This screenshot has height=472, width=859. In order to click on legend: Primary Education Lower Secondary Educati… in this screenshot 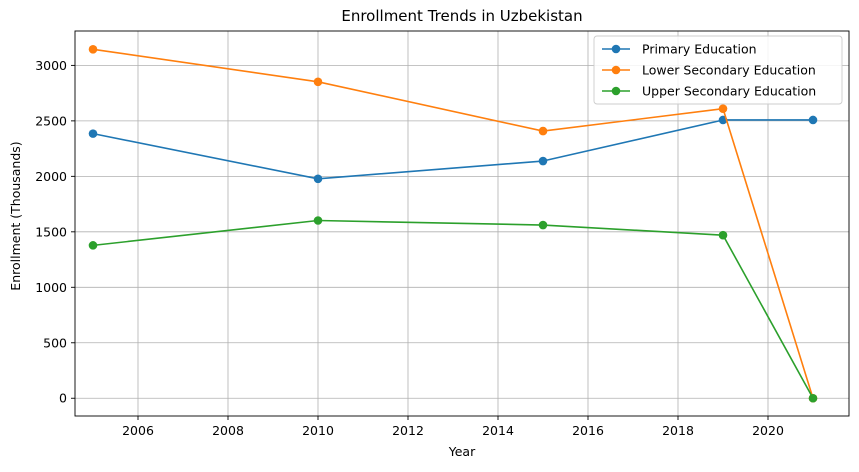, I will do `click(718, 70)`.